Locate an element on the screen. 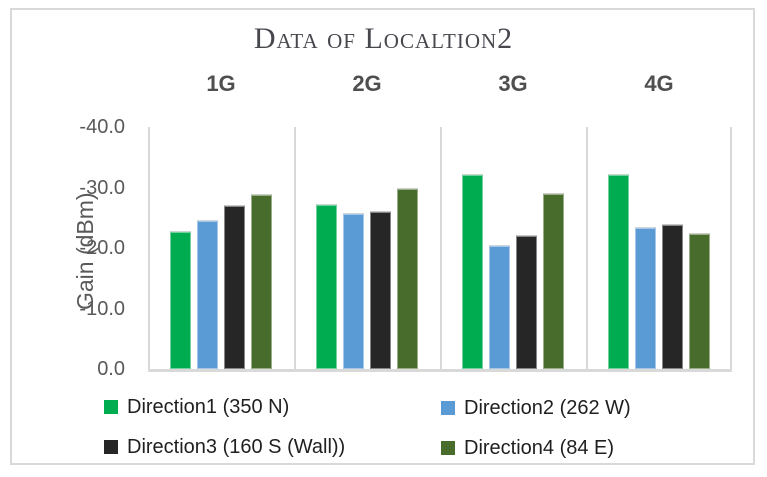 This screenshot has height=477, width=767. bar-direction1-1g is located at coordinates (180, 300).